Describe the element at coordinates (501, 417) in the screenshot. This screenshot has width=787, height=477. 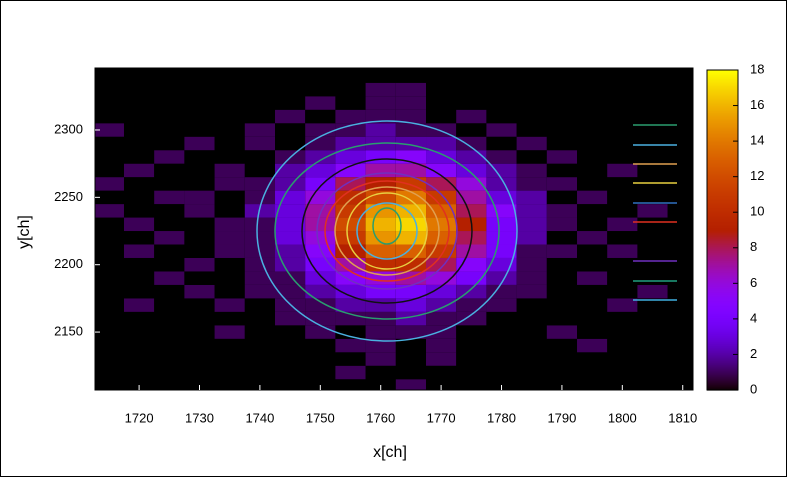
I see `x-tick-label: 1780` at that location.